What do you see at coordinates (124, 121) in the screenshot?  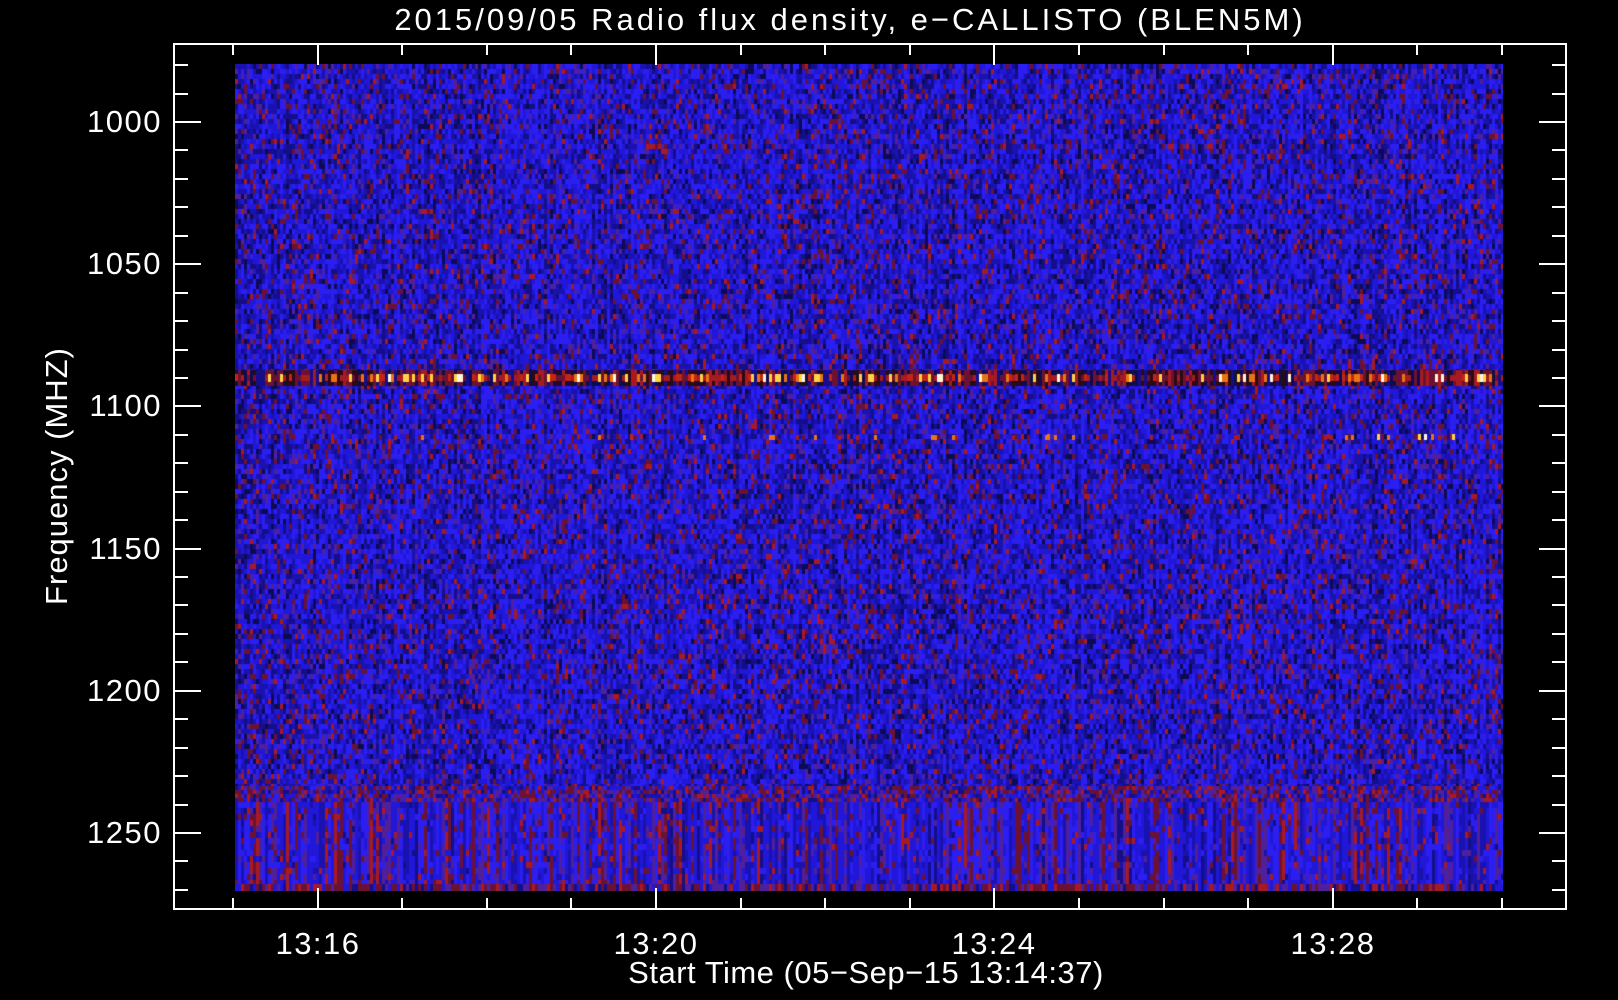 I see `y-tick-label: 1000` at bounding box center [124, 121].